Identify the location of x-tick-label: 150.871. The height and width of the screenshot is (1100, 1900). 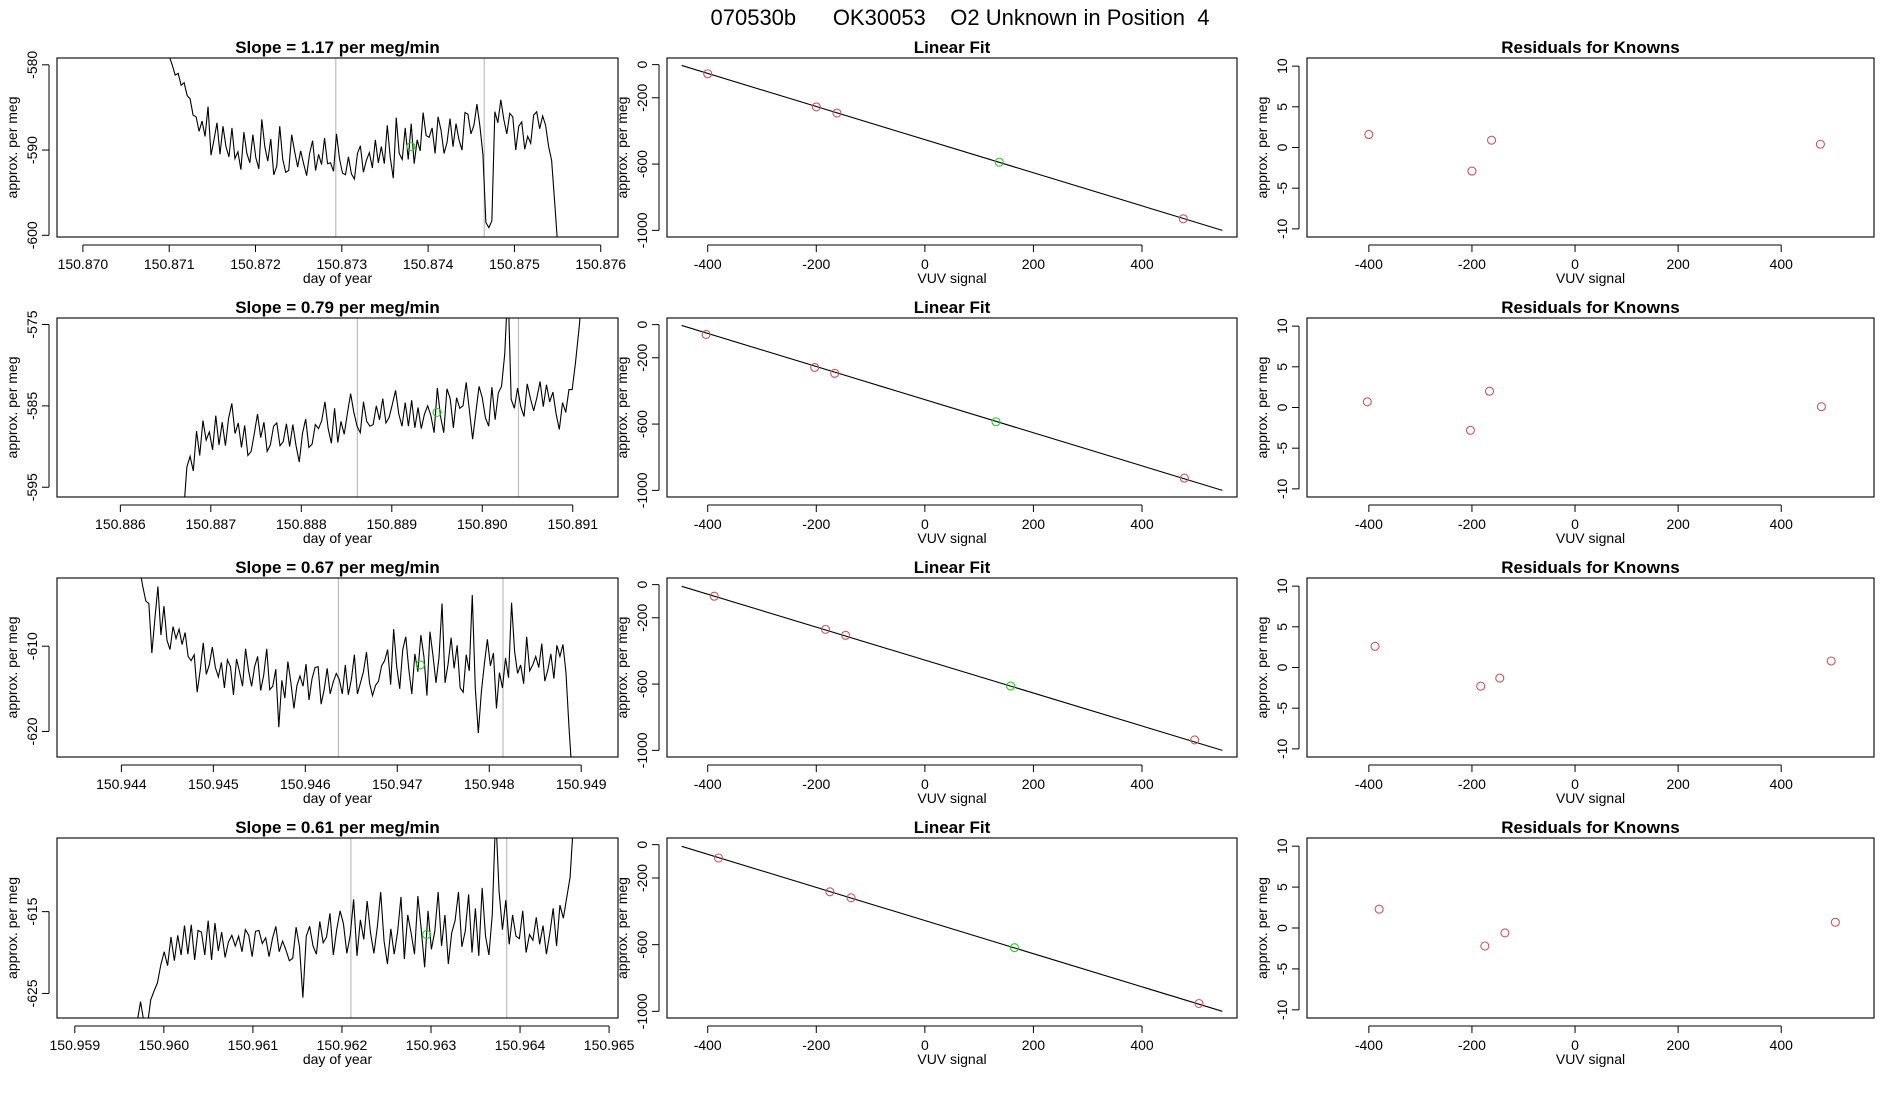
(169, 264).